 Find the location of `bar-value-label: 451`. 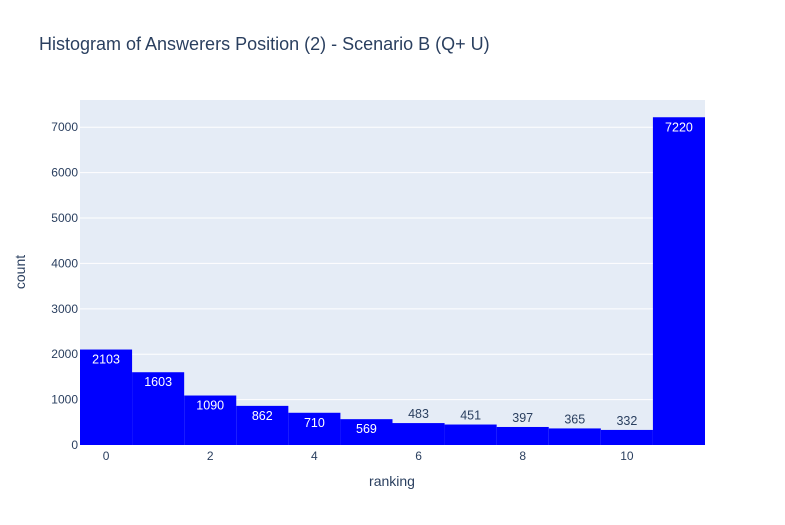

bar-value-label: 451 is located at coordinates (470, 416).